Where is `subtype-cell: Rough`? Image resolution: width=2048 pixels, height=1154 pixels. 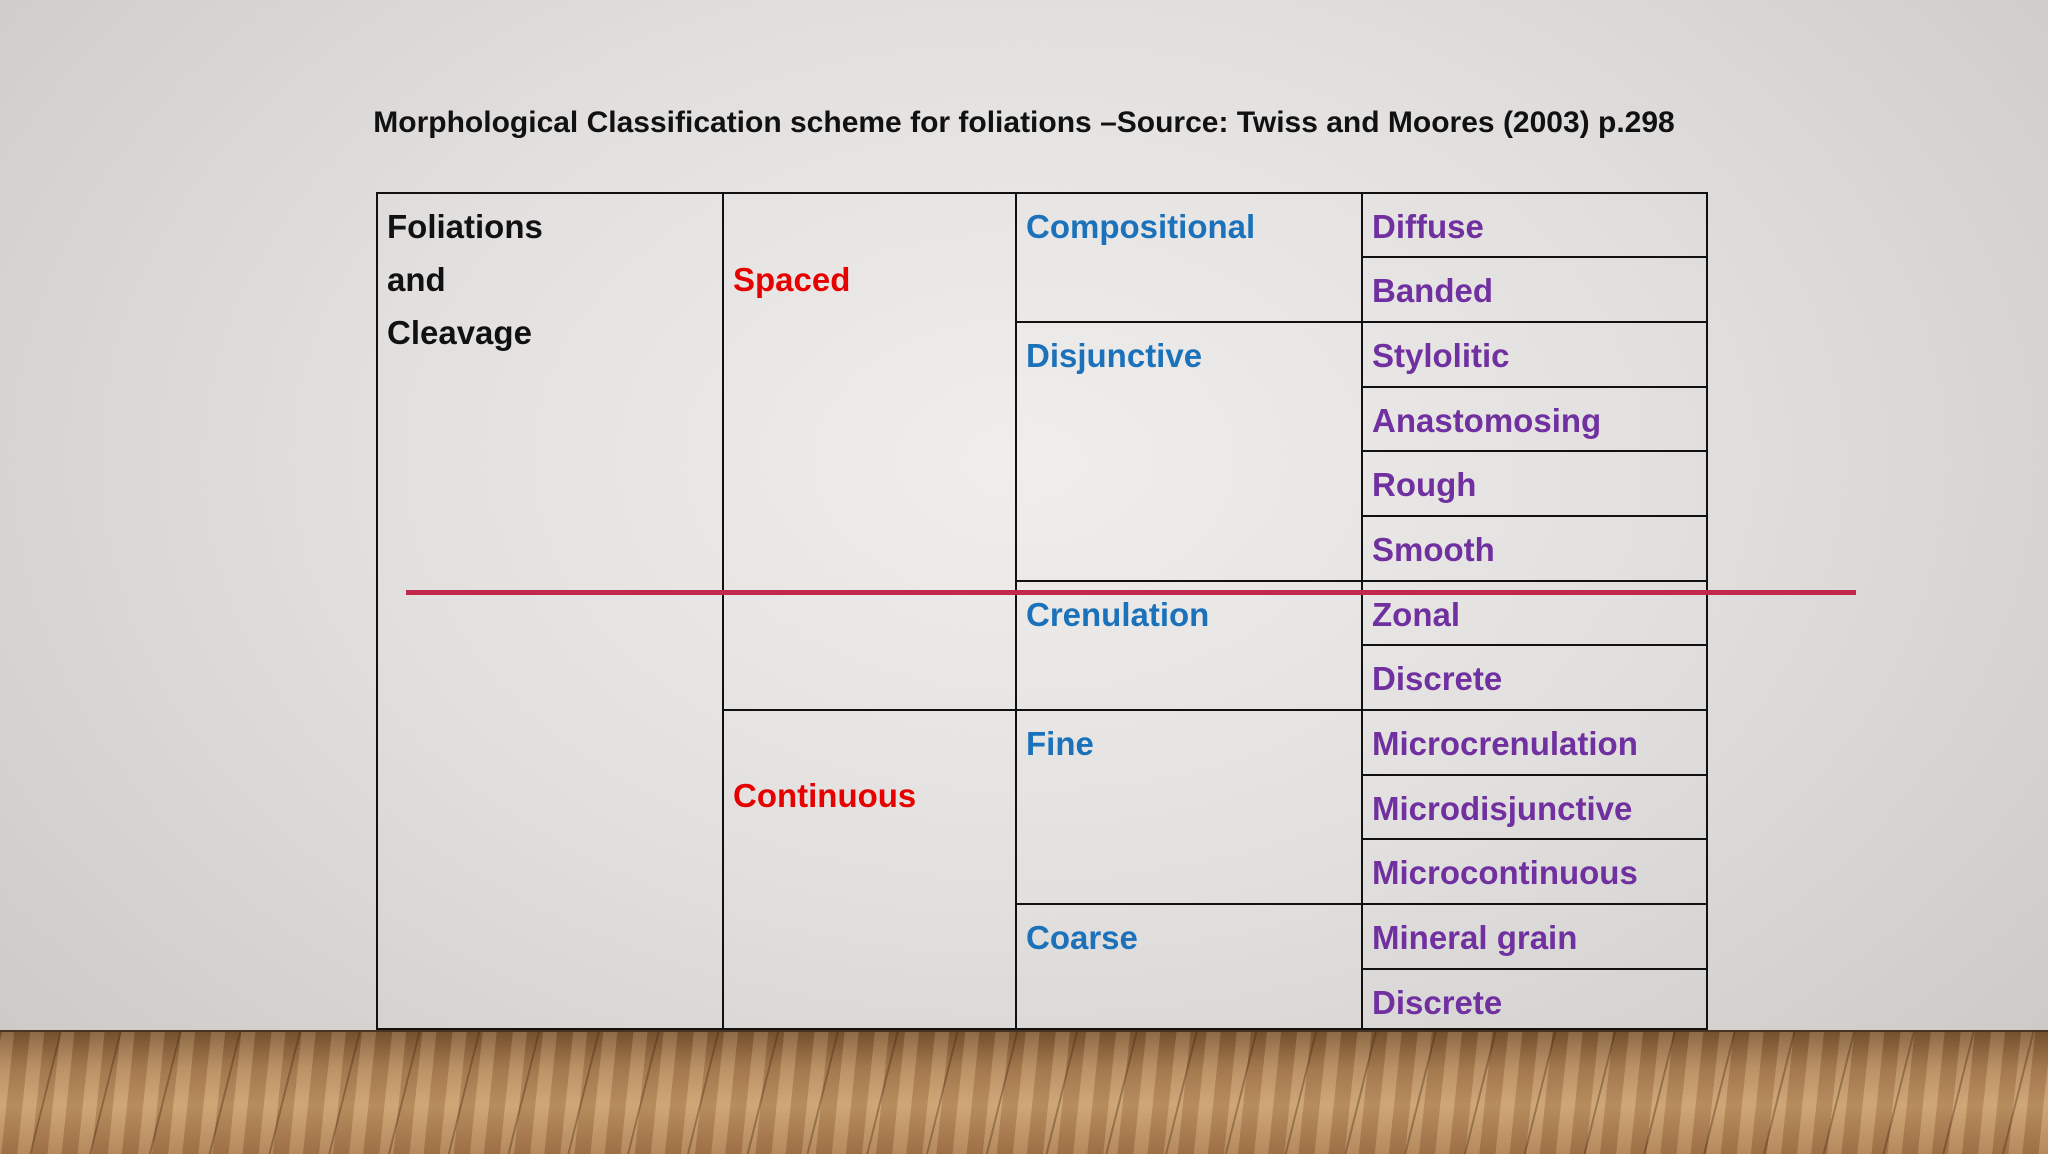 subtype-cell: Rough is located at coordinates (1424, 484).